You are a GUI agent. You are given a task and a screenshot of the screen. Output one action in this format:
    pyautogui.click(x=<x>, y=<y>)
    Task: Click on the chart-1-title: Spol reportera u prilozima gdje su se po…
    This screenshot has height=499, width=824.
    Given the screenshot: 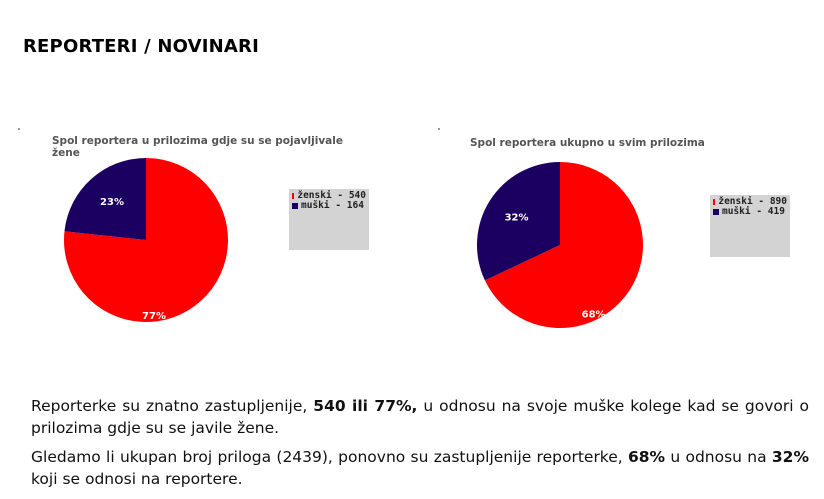 What is the action you would take?
    pyautogui.click(x=197, y=147)
    